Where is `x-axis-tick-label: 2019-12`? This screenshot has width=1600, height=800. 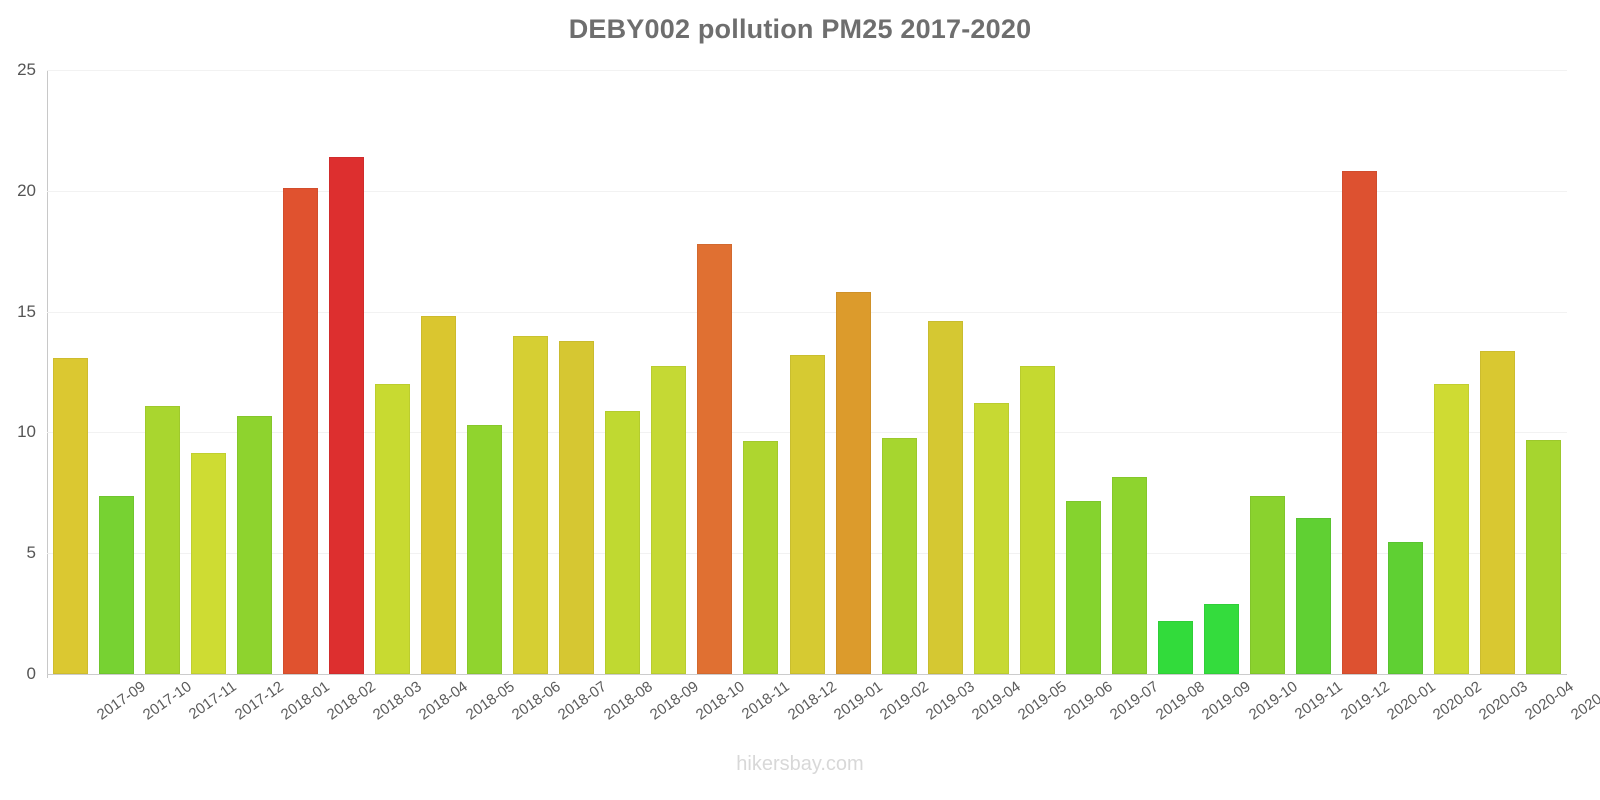 x-axis-tick-label: 2019-12 is located at coordinates (1365, 701).